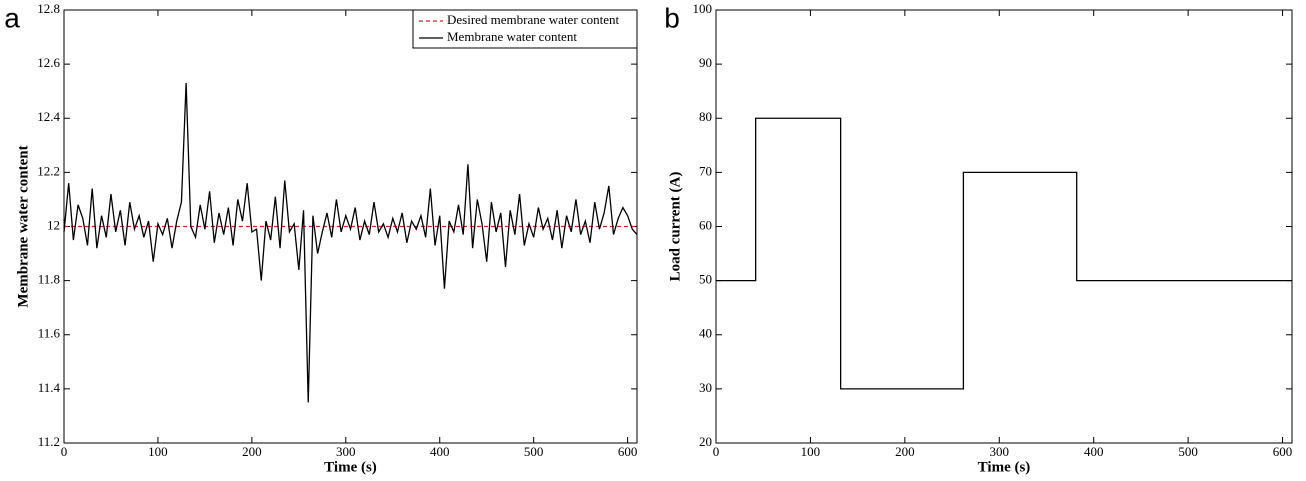 The height and width of the screenshot is (481, 1306). Describe the element at coordinates (49, 333) in the screenshot. I see `y-tick-label: 11.6` at that location.